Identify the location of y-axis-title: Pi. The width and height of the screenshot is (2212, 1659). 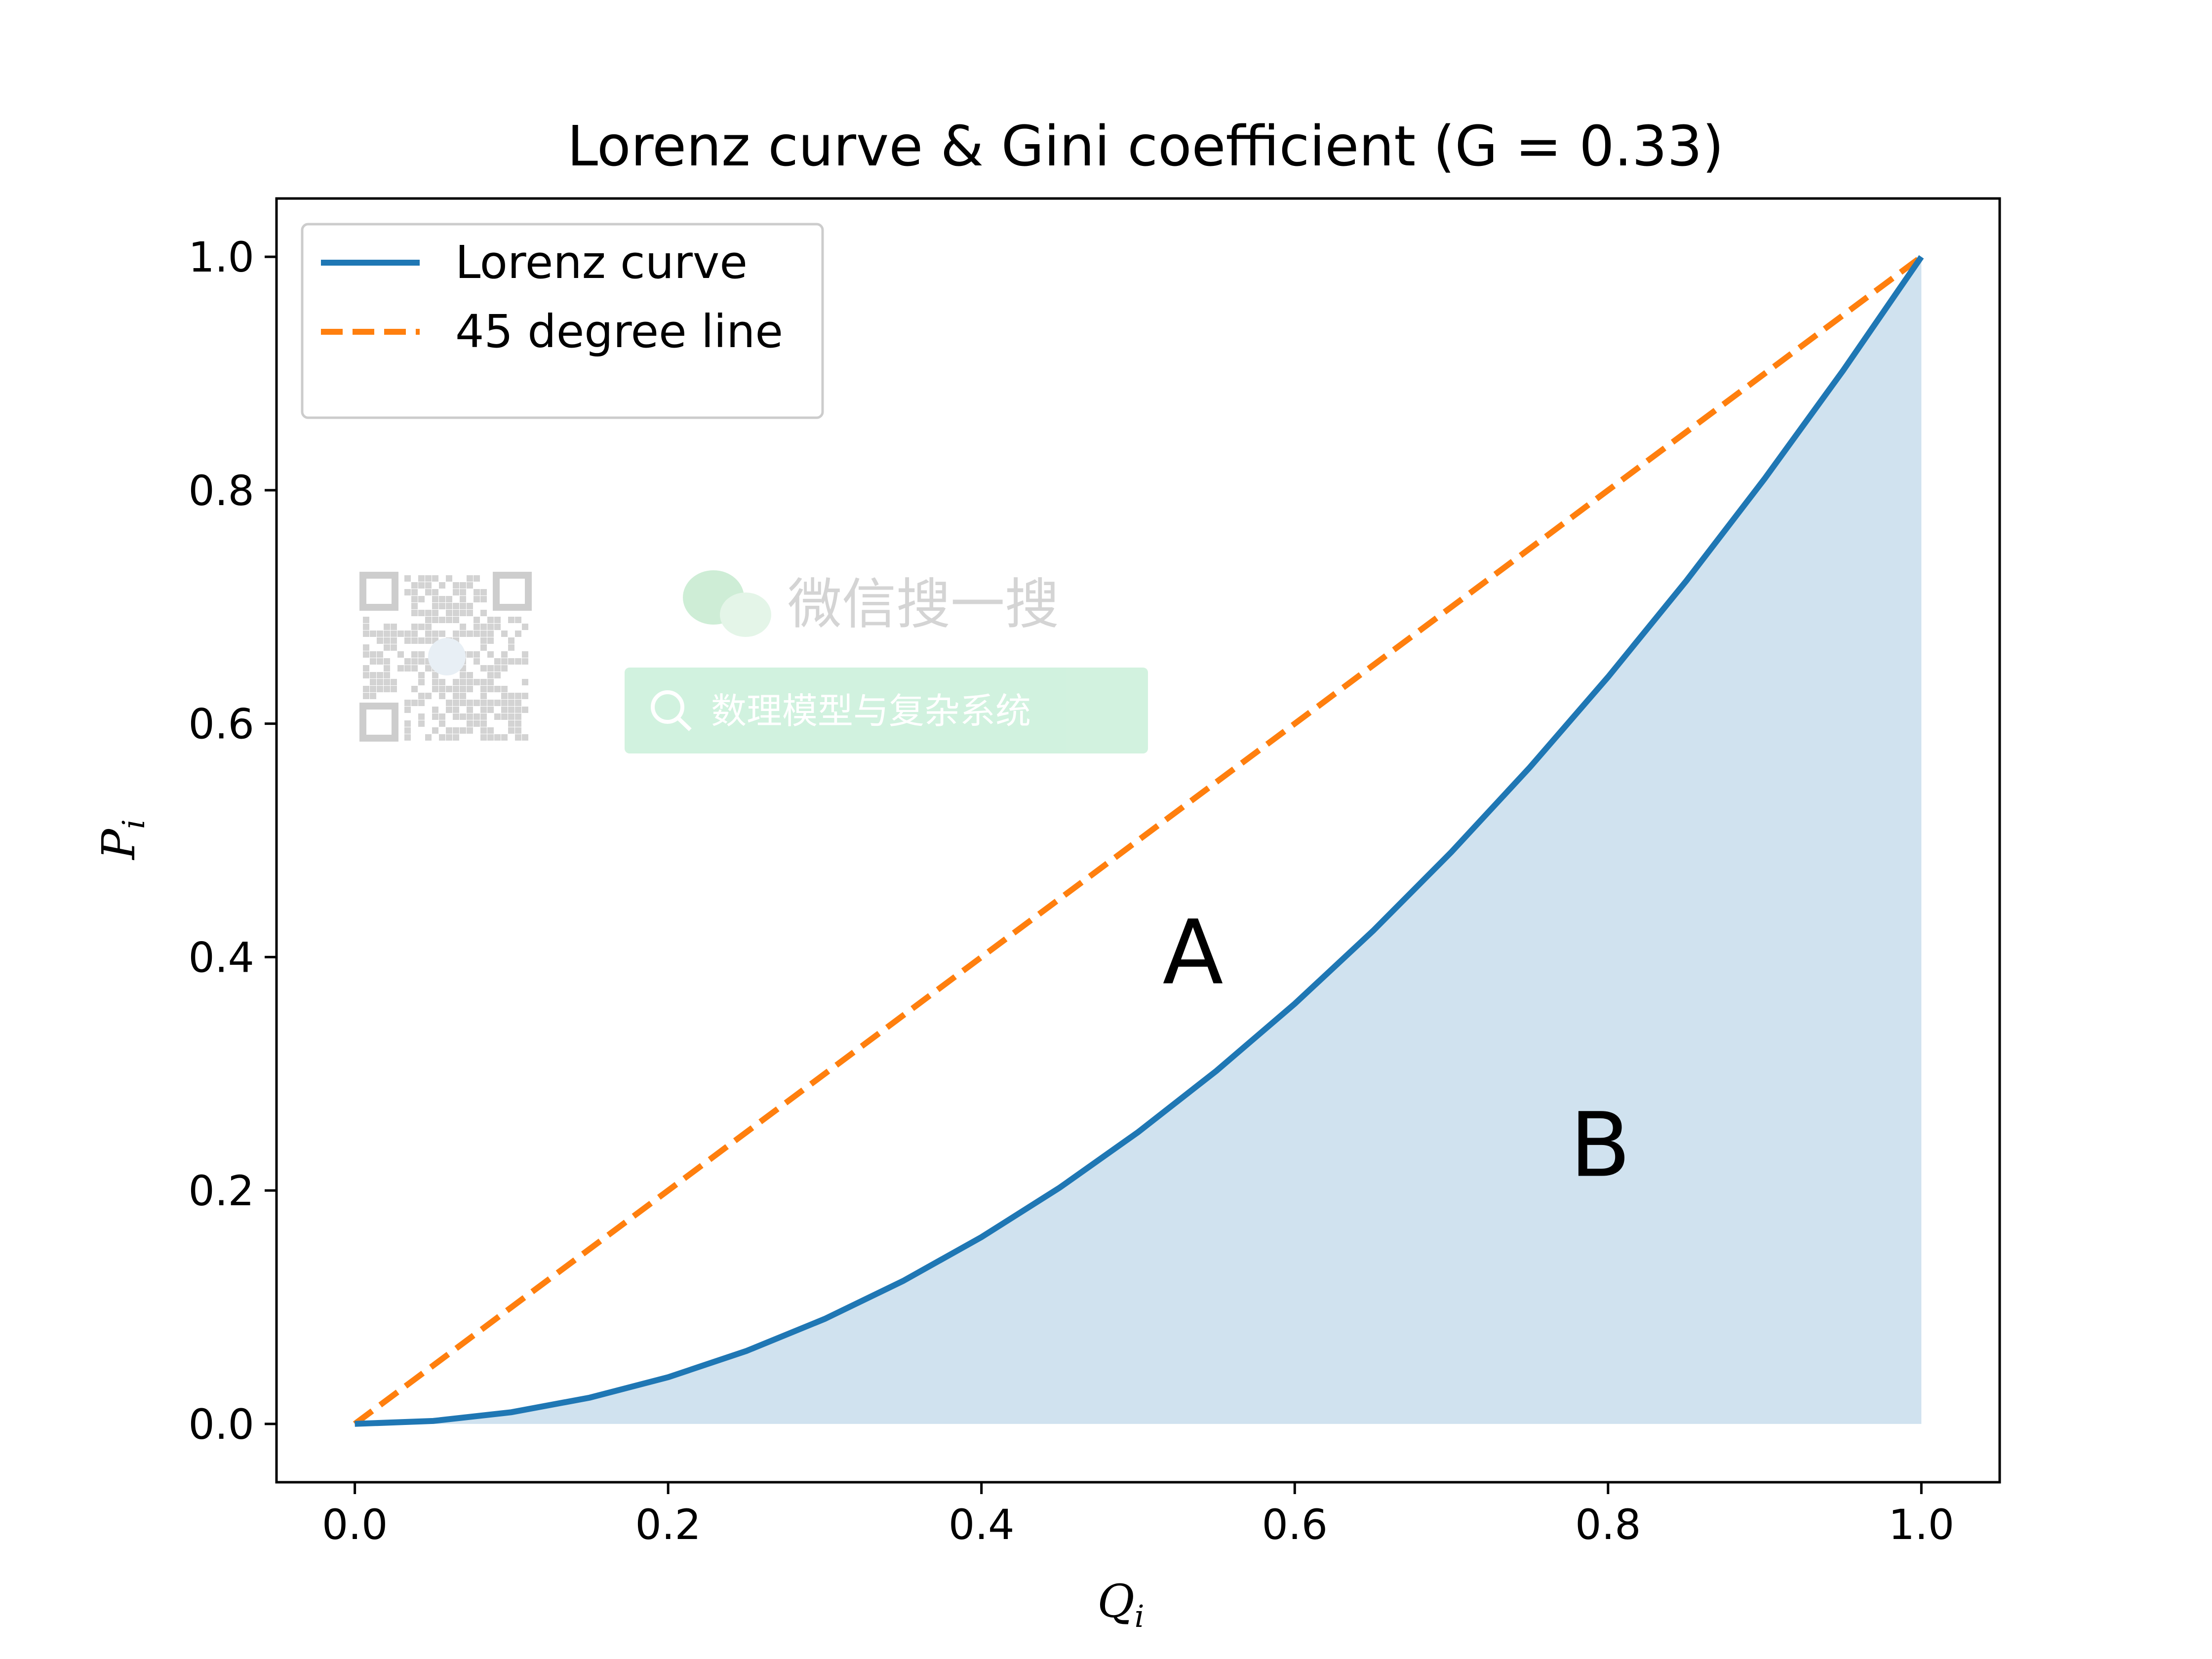
(122, 840).